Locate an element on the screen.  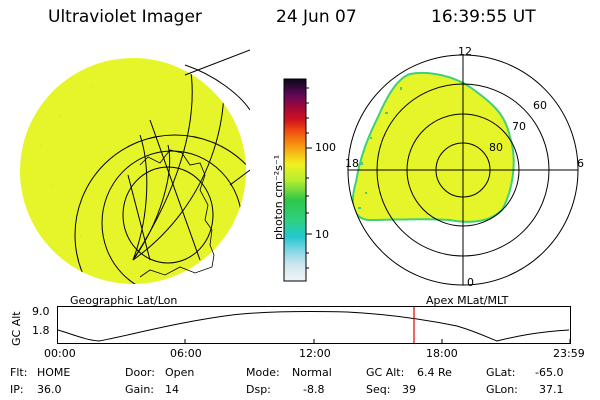
mode-value: Normal is located at coordinates (312, 372).